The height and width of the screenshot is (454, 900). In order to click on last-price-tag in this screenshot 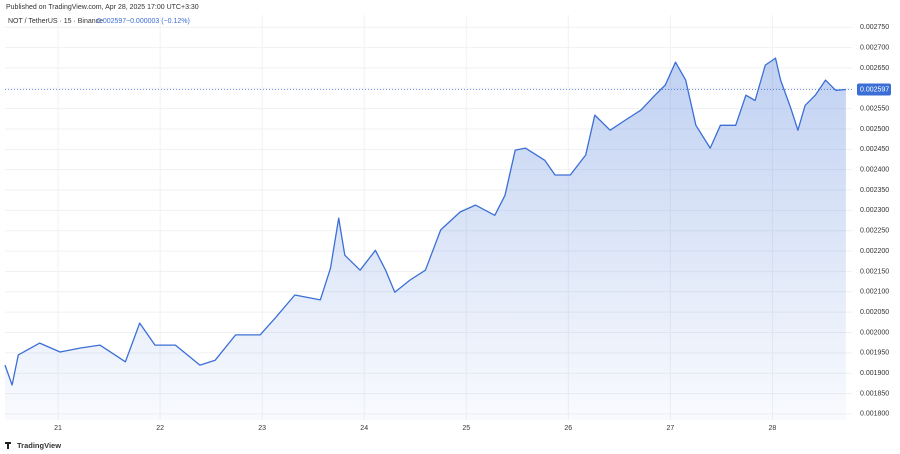, I will do `click(874, 89)`.